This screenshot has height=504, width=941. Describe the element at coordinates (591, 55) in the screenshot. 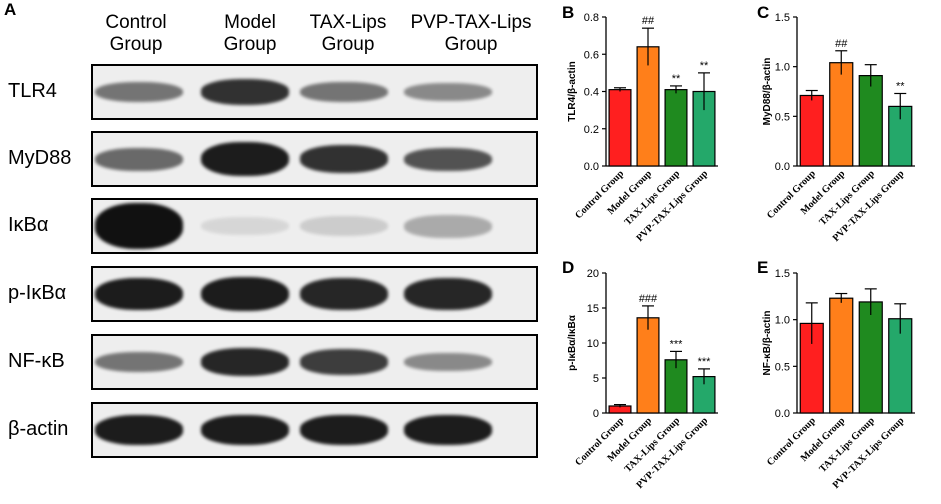

I see `y-tick-label: 0.6` at that location.